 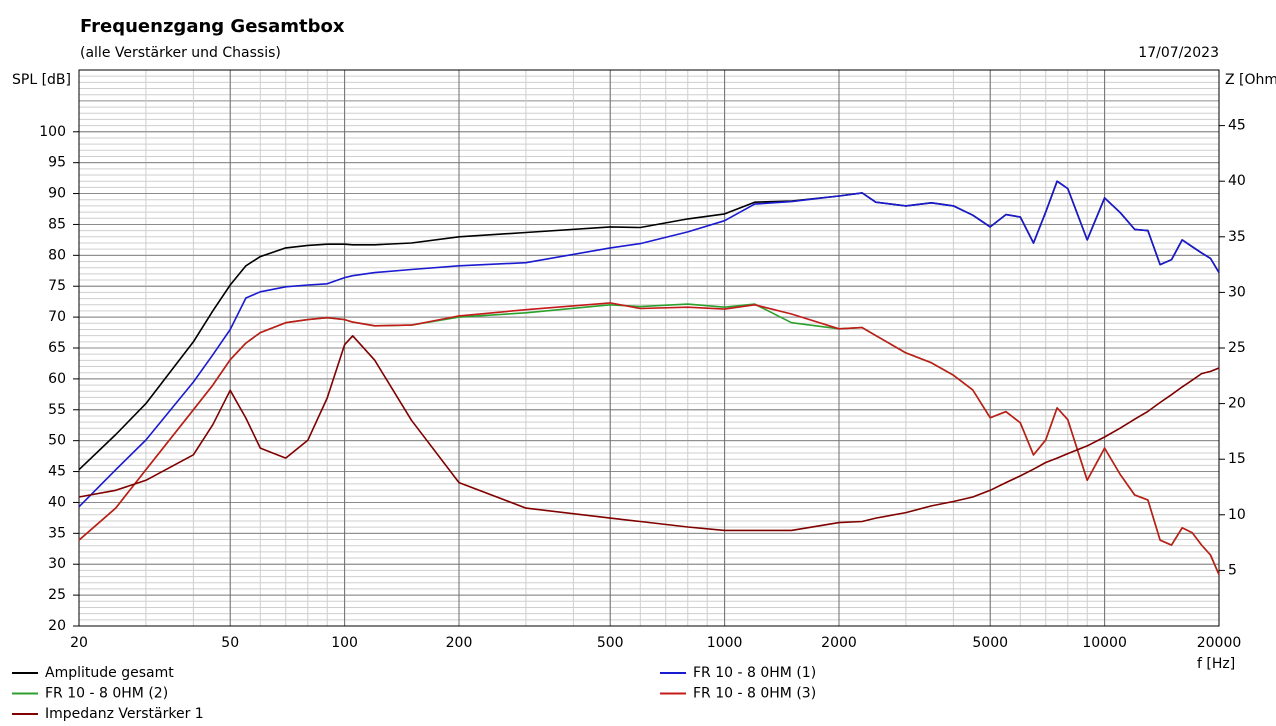 What do you see at coordinates (1237, 348) in the screenshot?
I see `y2-tick-label: 25` at bounding box center [1237, 348].